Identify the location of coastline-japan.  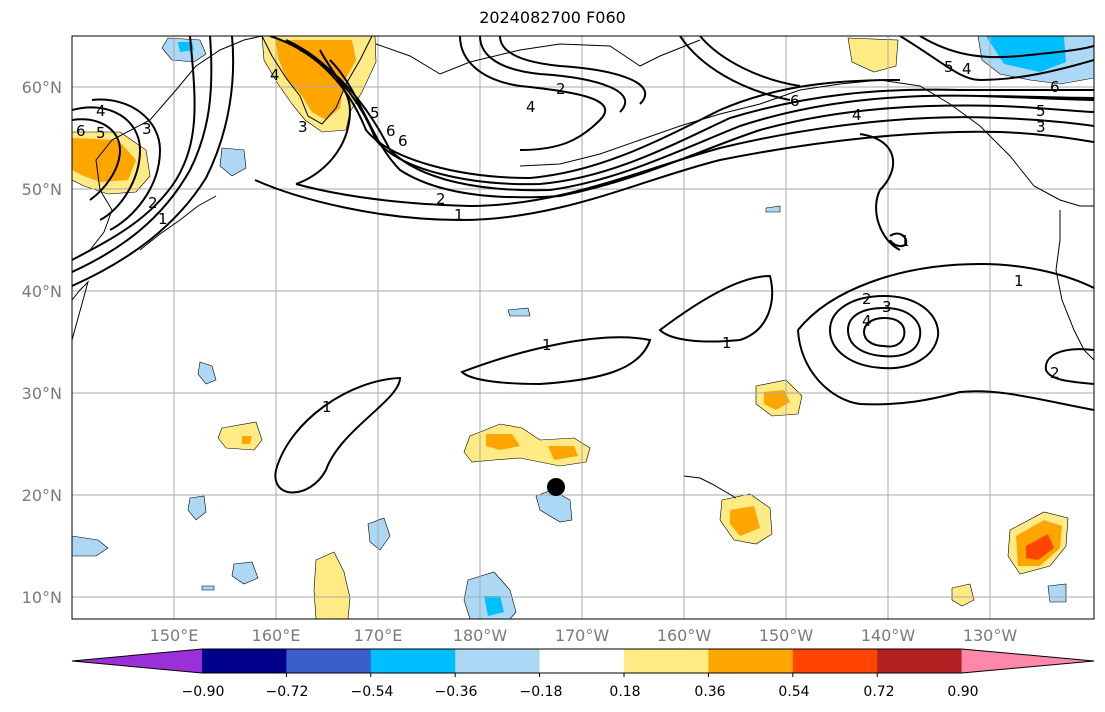
(80, 310).